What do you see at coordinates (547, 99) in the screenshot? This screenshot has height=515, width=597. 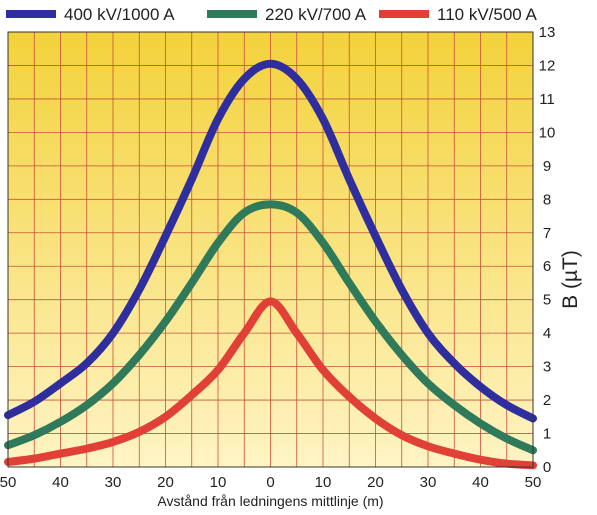 I see `y-tick-label: 11` at bounding box center [547, 99].